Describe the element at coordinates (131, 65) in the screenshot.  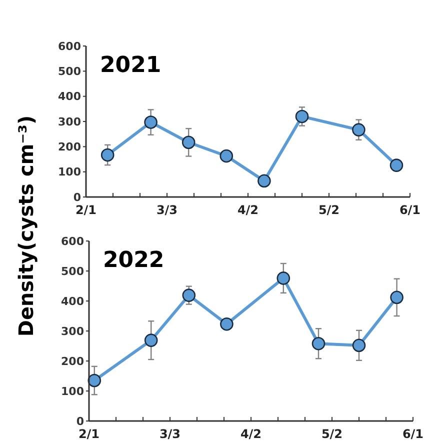
I see `chart-title: 2021` at that location.